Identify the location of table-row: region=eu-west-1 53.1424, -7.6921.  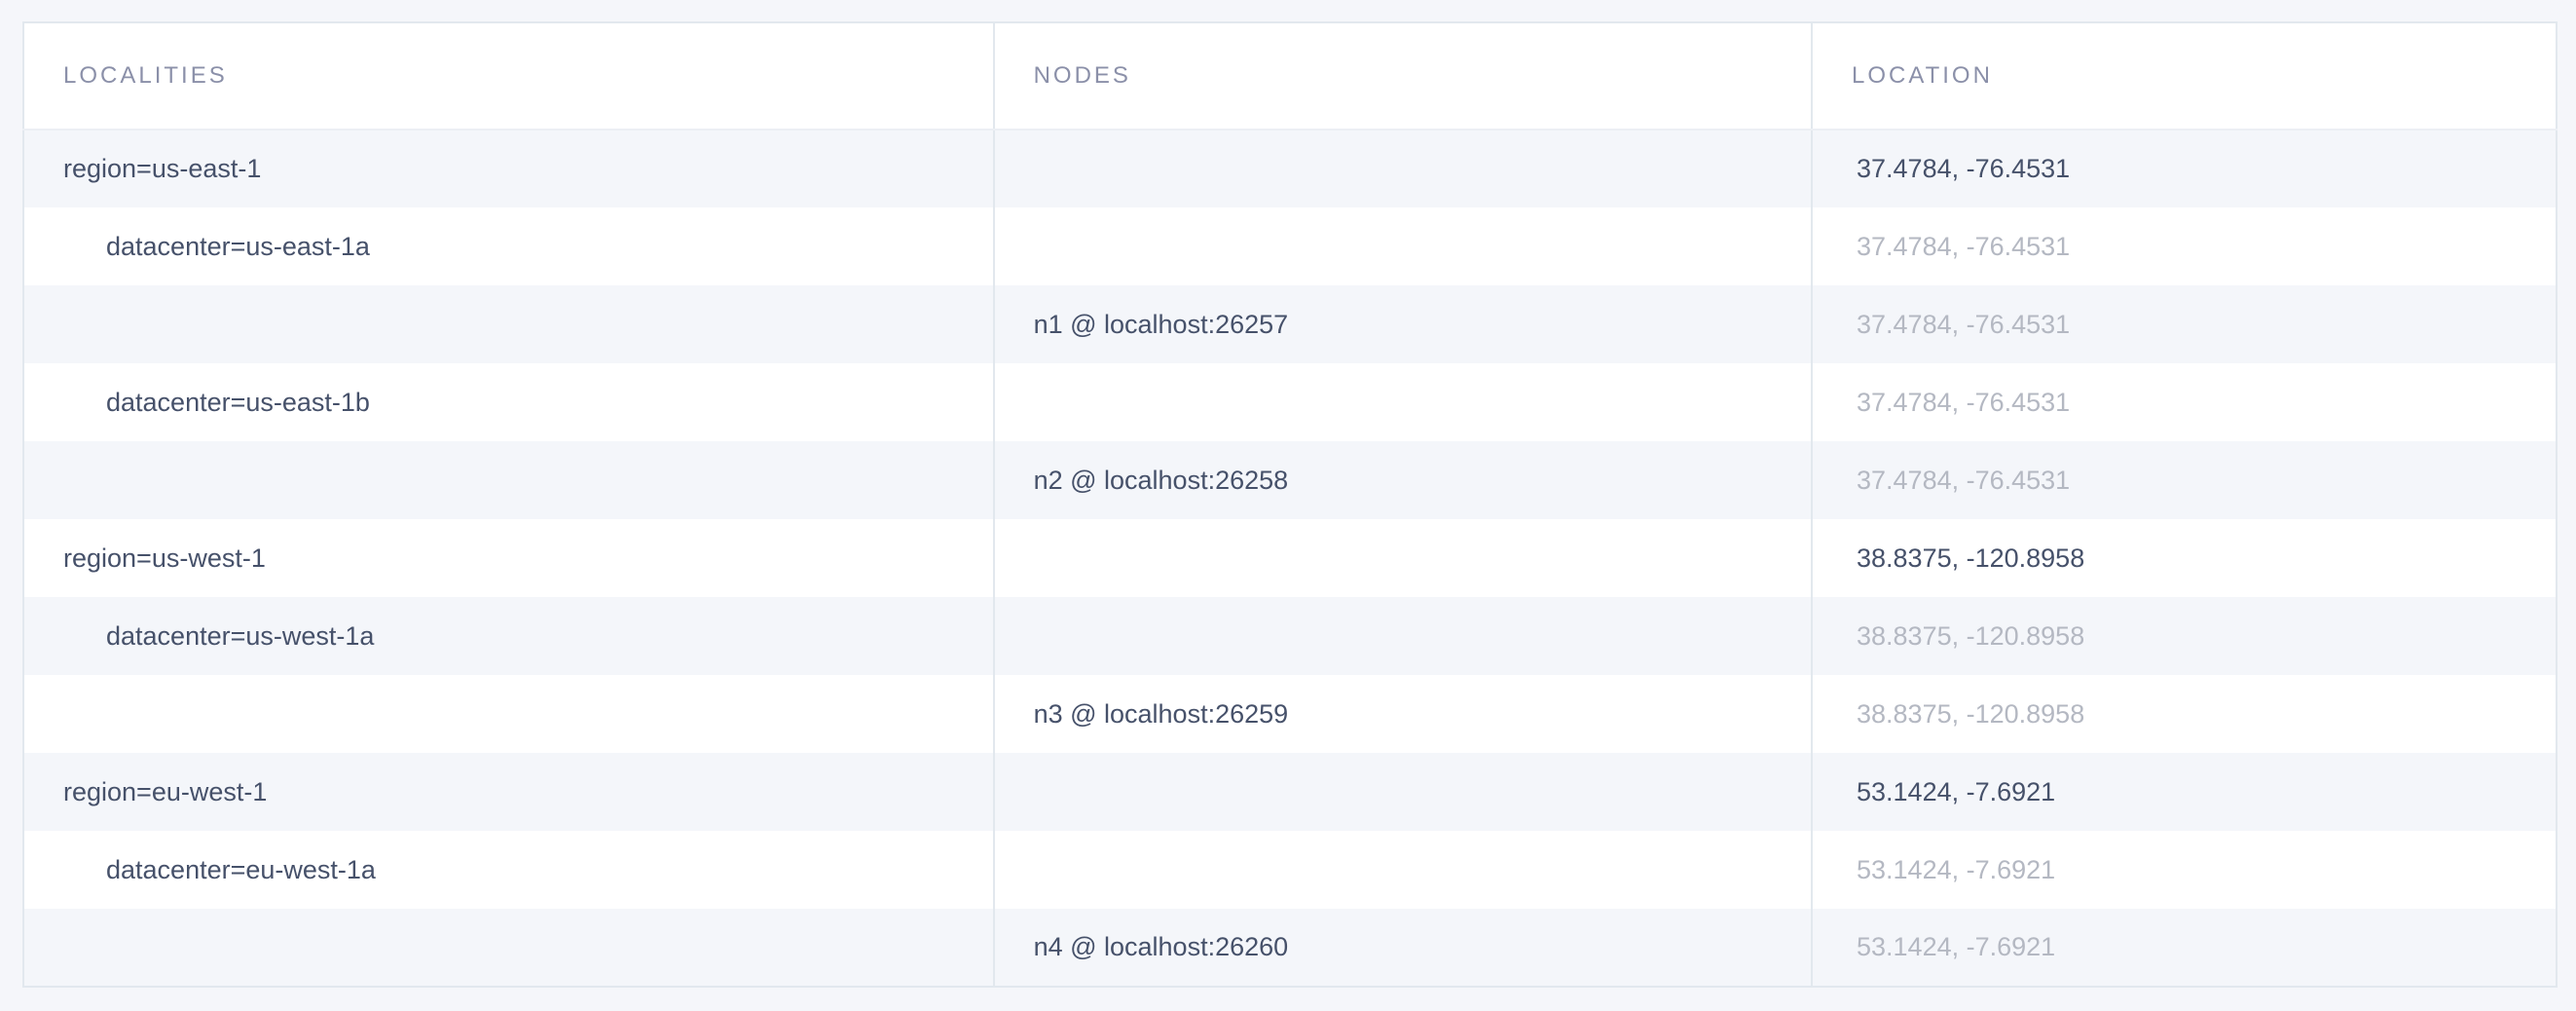
(1290, 792).